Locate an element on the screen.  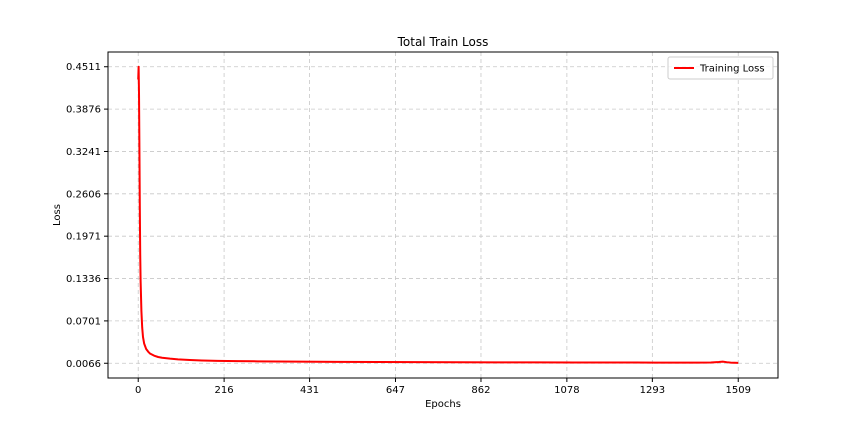
x-tick-label: 862 is located at coordinates (480, 390).